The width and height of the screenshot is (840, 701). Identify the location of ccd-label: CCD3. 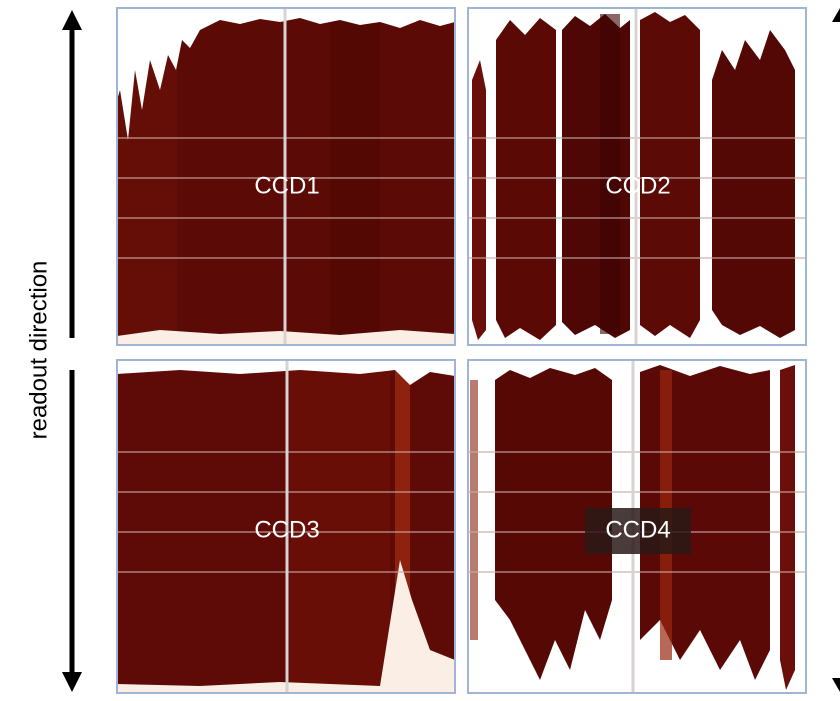
(286, 529).